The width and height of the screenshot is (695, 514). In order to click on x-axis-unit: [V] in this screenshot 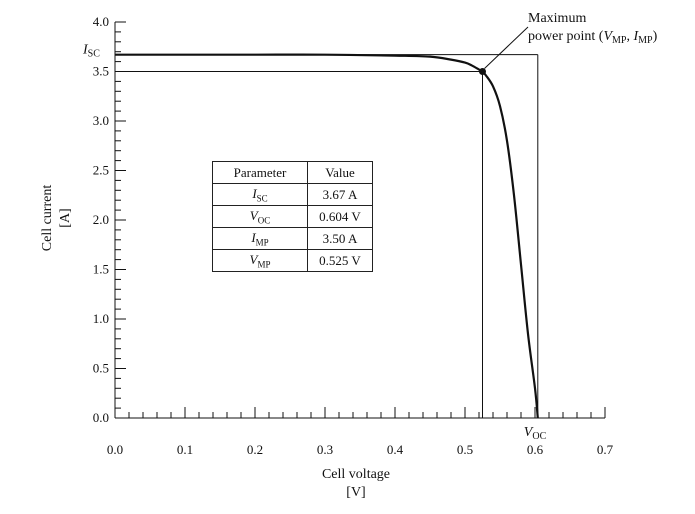, I will do `click(355, 492)`.